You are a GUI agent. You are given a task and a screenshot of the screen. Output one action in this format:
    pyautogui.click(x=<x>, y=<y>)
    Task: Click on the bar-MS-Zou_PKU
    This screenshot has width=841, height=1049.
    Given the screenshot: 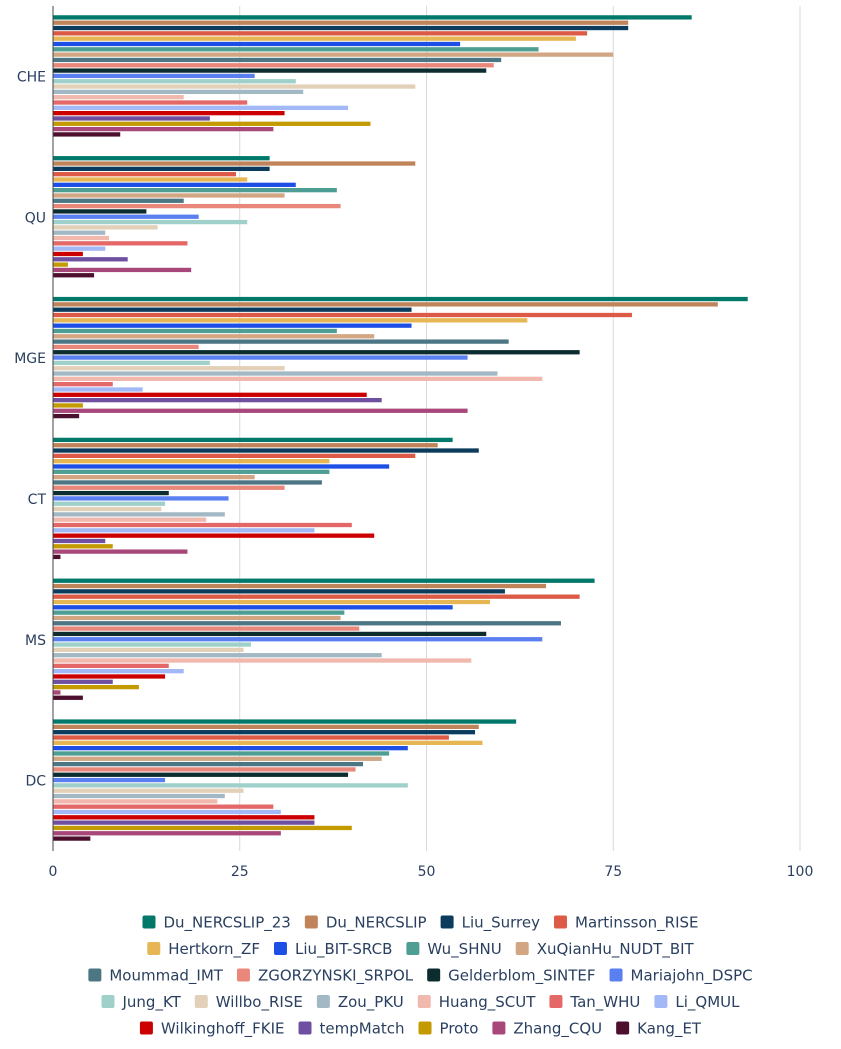 What is the action you would take?
    pyautogui.click(x=217, y=655)
    